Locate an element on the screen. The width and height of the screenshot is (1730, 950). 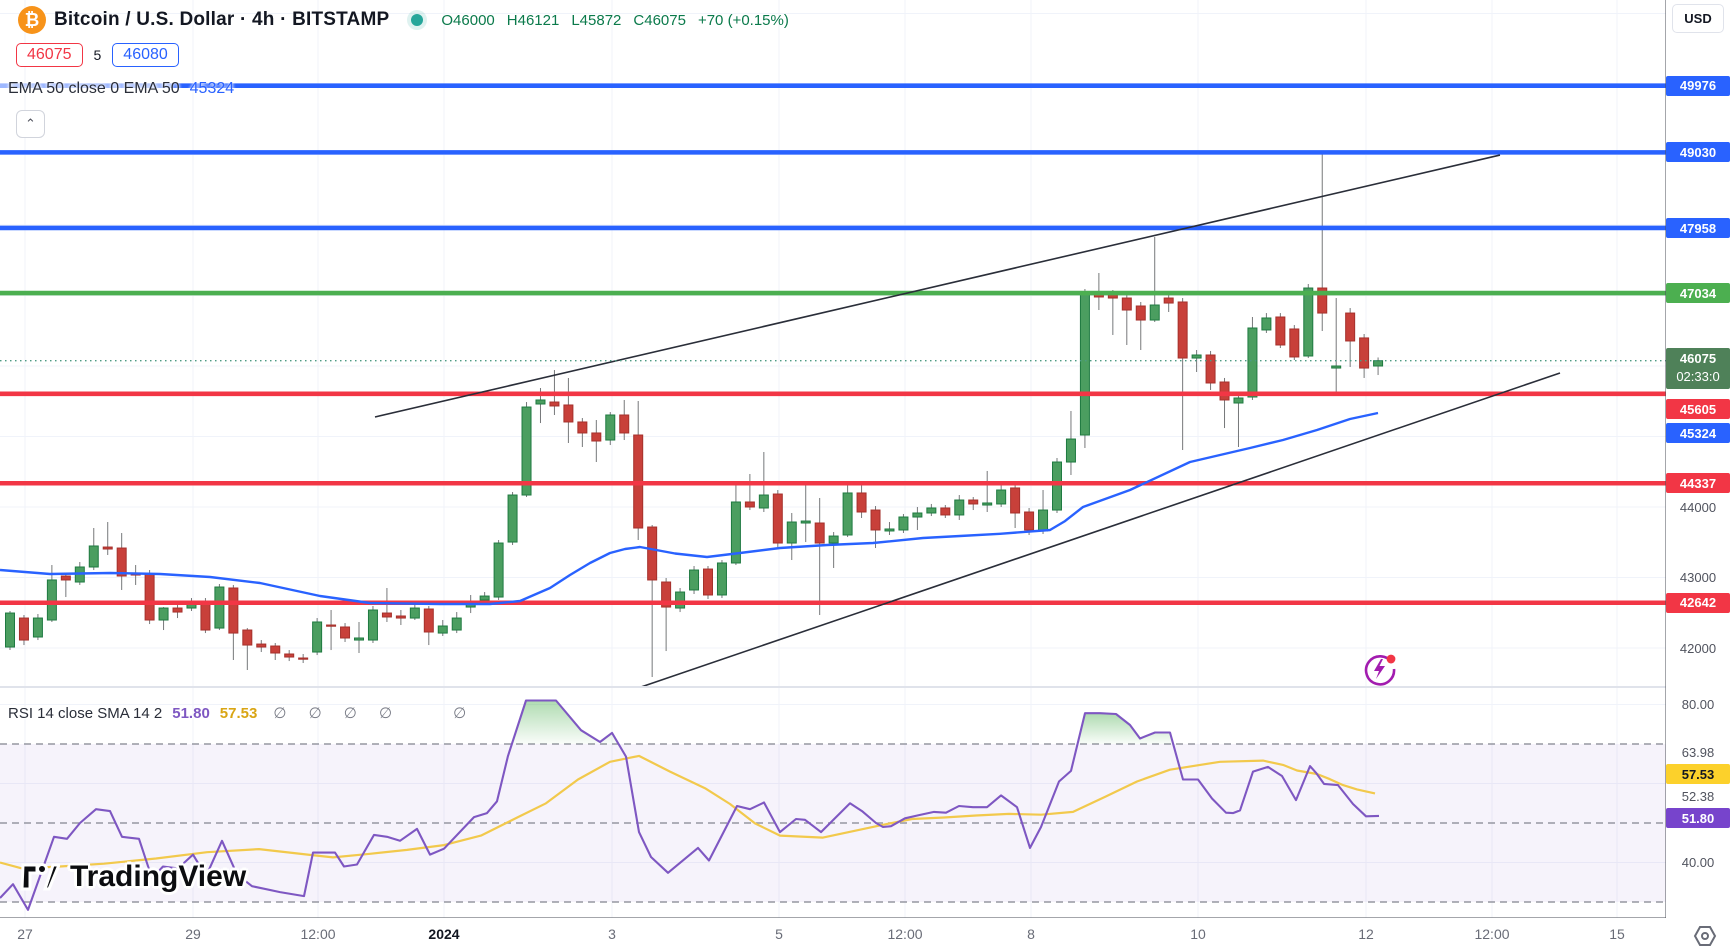
time-axis-label: 29 is located at coordinates (193, 934).